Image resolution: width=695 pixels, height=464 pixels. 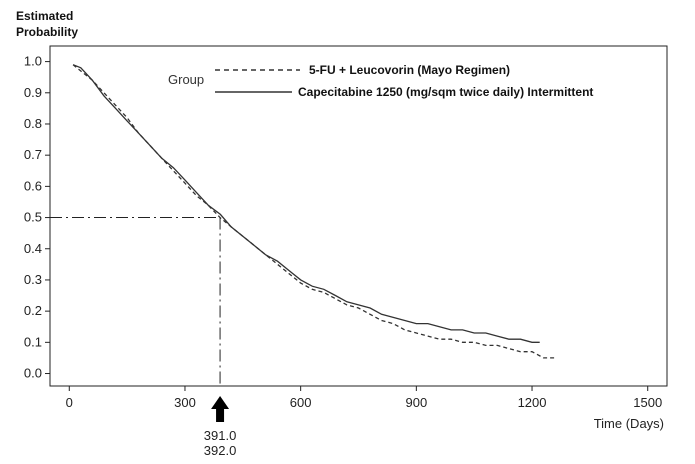 I want to click on x-tick-label: 300, so click(x=185, y=402).